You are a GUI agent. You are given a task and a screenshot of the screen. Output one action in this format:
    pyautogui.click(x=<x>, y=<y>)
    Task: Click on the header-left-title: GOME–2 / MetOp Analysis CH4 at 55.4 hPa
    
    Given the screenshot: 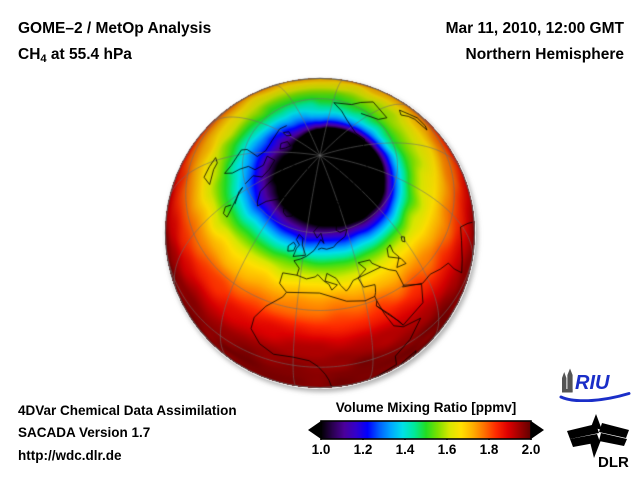 What is the action you would take?
    pyautogui.click(x=114, y=42)
    